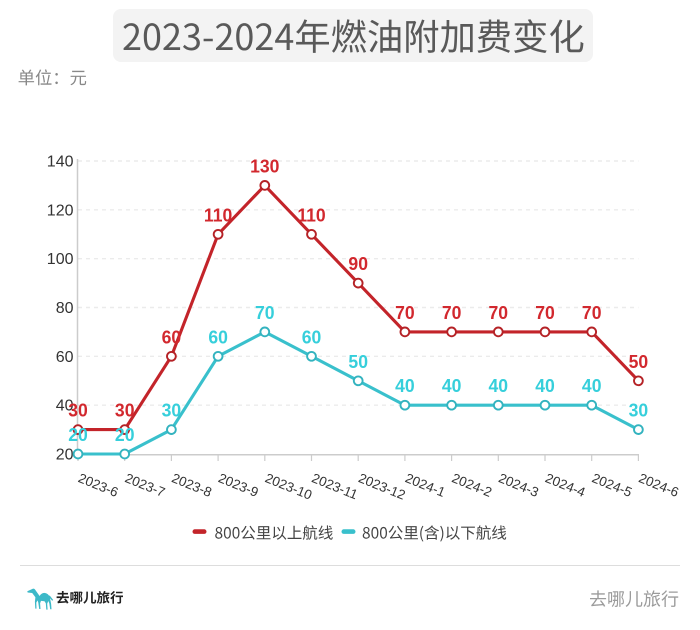  What do you see at coordinates (264, 166) in the screenshot?
I see `svg-text: 130` at bounding box center [264, 166].